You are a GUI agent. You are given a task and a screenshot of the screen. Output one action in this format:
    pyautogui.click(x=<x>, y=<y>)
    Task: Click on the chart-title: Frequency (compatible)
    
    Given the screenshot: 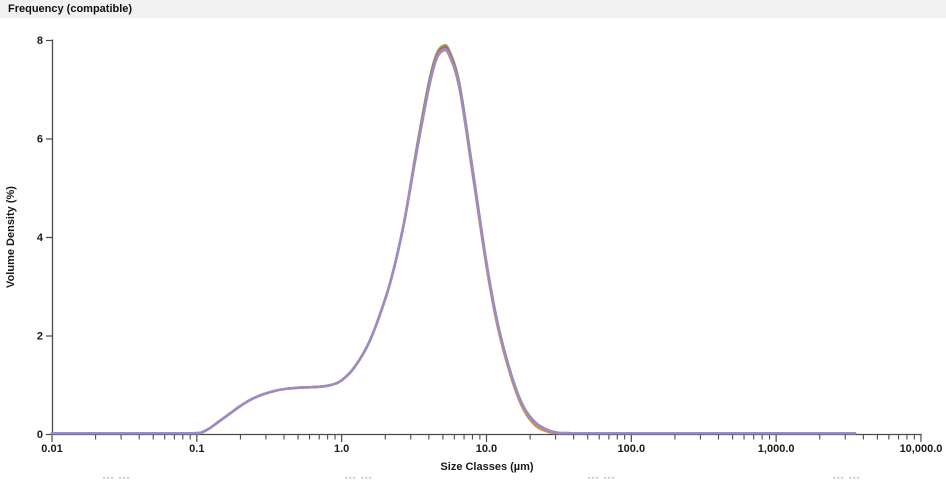 What is the action you would take?
    pyautogui.click(x=70, y=9)
    